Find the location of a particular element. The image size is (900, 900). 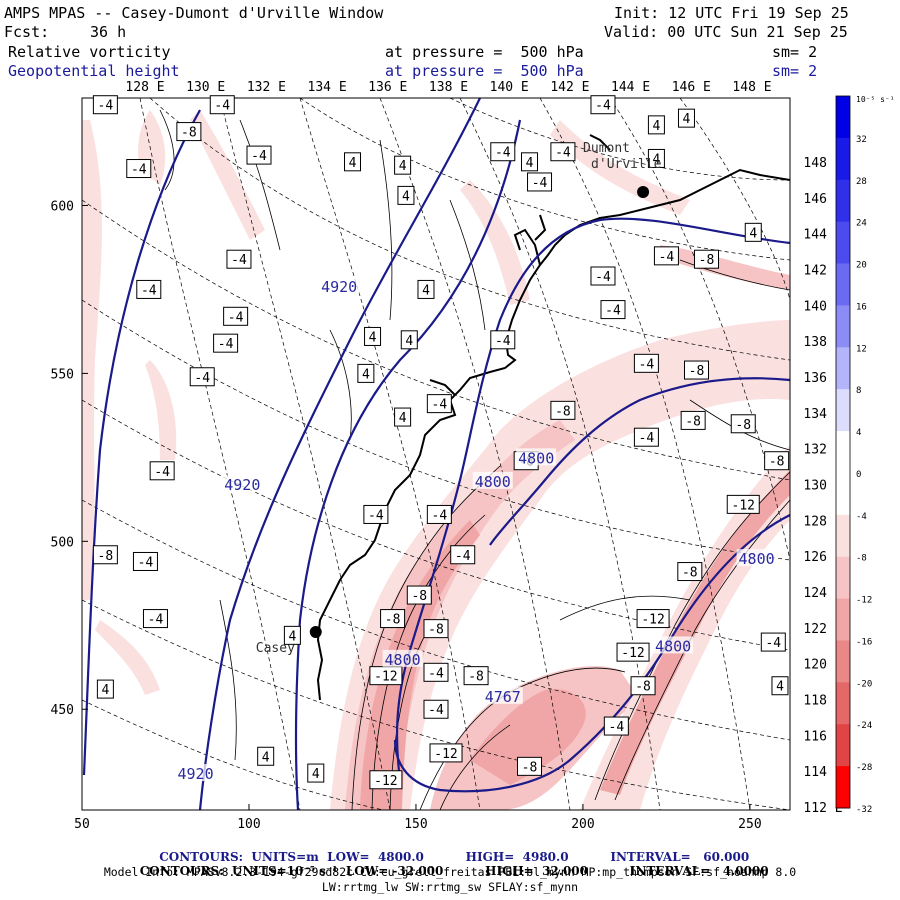

station-marker is located at coordinates (315, 632).